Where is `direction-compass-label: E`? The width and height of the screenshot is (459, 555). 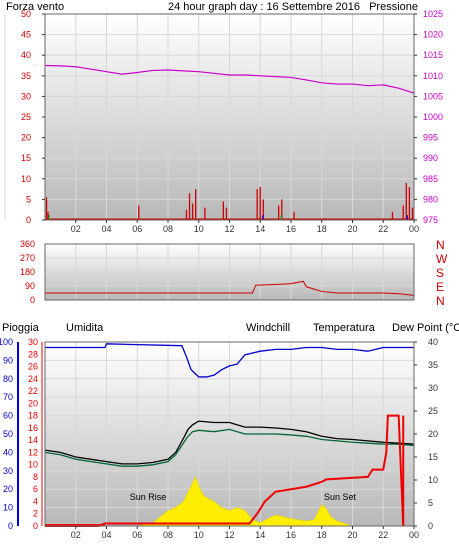 direction-compass-label: E is located at coordinates (440, 287).